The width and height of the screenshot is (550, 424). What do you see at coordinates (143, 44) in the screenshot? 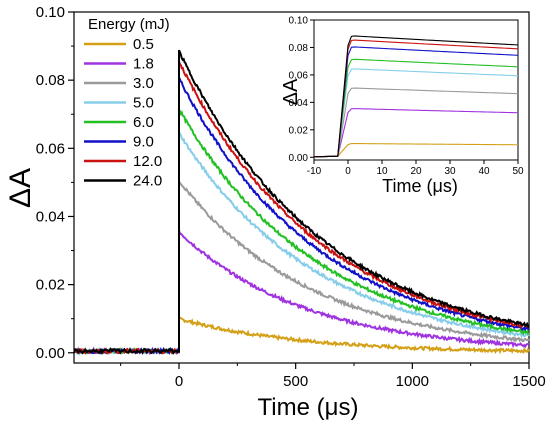
I see `legend-label-0.5: 0.5` at bounding box center [143, 44].